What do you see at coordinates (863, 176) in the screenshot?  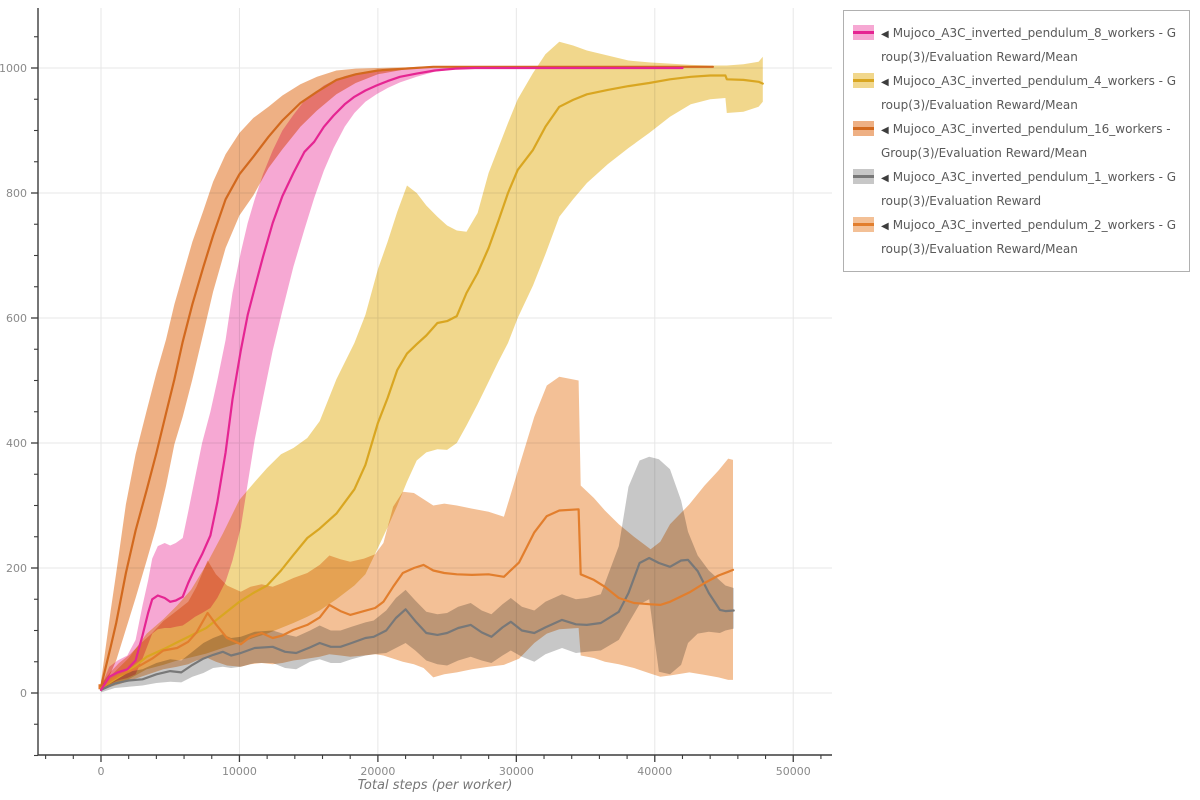 I see `legend-marker-1_workers` at bounding box center [863, 176].